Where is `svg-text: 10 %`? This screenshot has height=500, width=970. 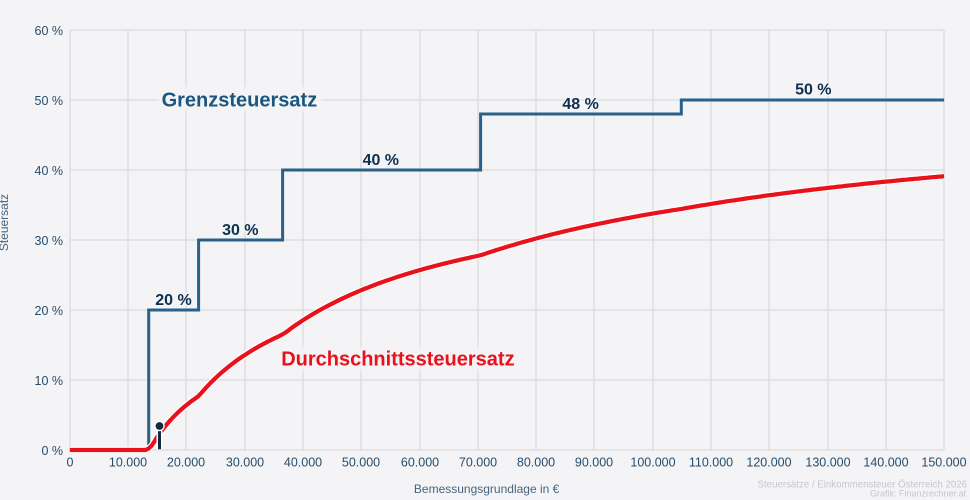
svg-text: 10 % is located at coordinates (49, 381).